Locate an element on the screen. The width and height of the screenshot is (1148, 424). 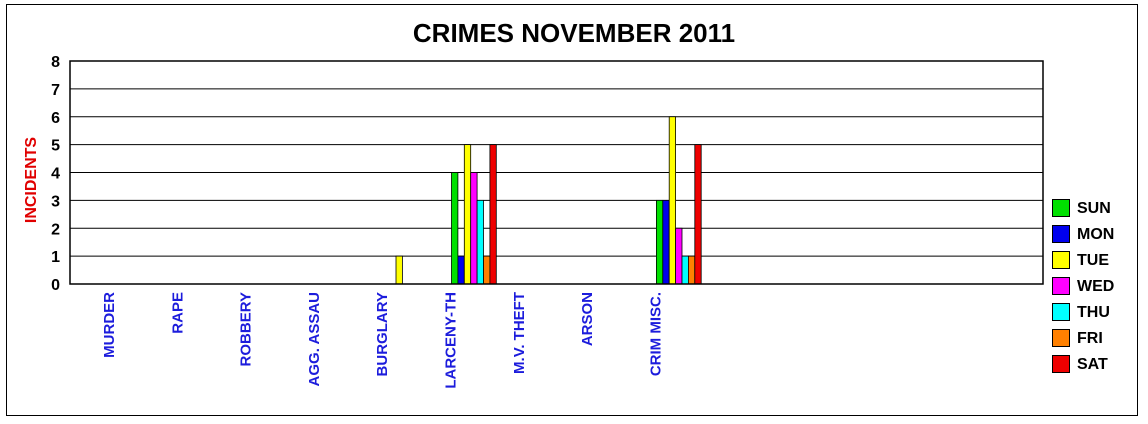
y-tick-label: 7 is located at coordinates (55, 90).